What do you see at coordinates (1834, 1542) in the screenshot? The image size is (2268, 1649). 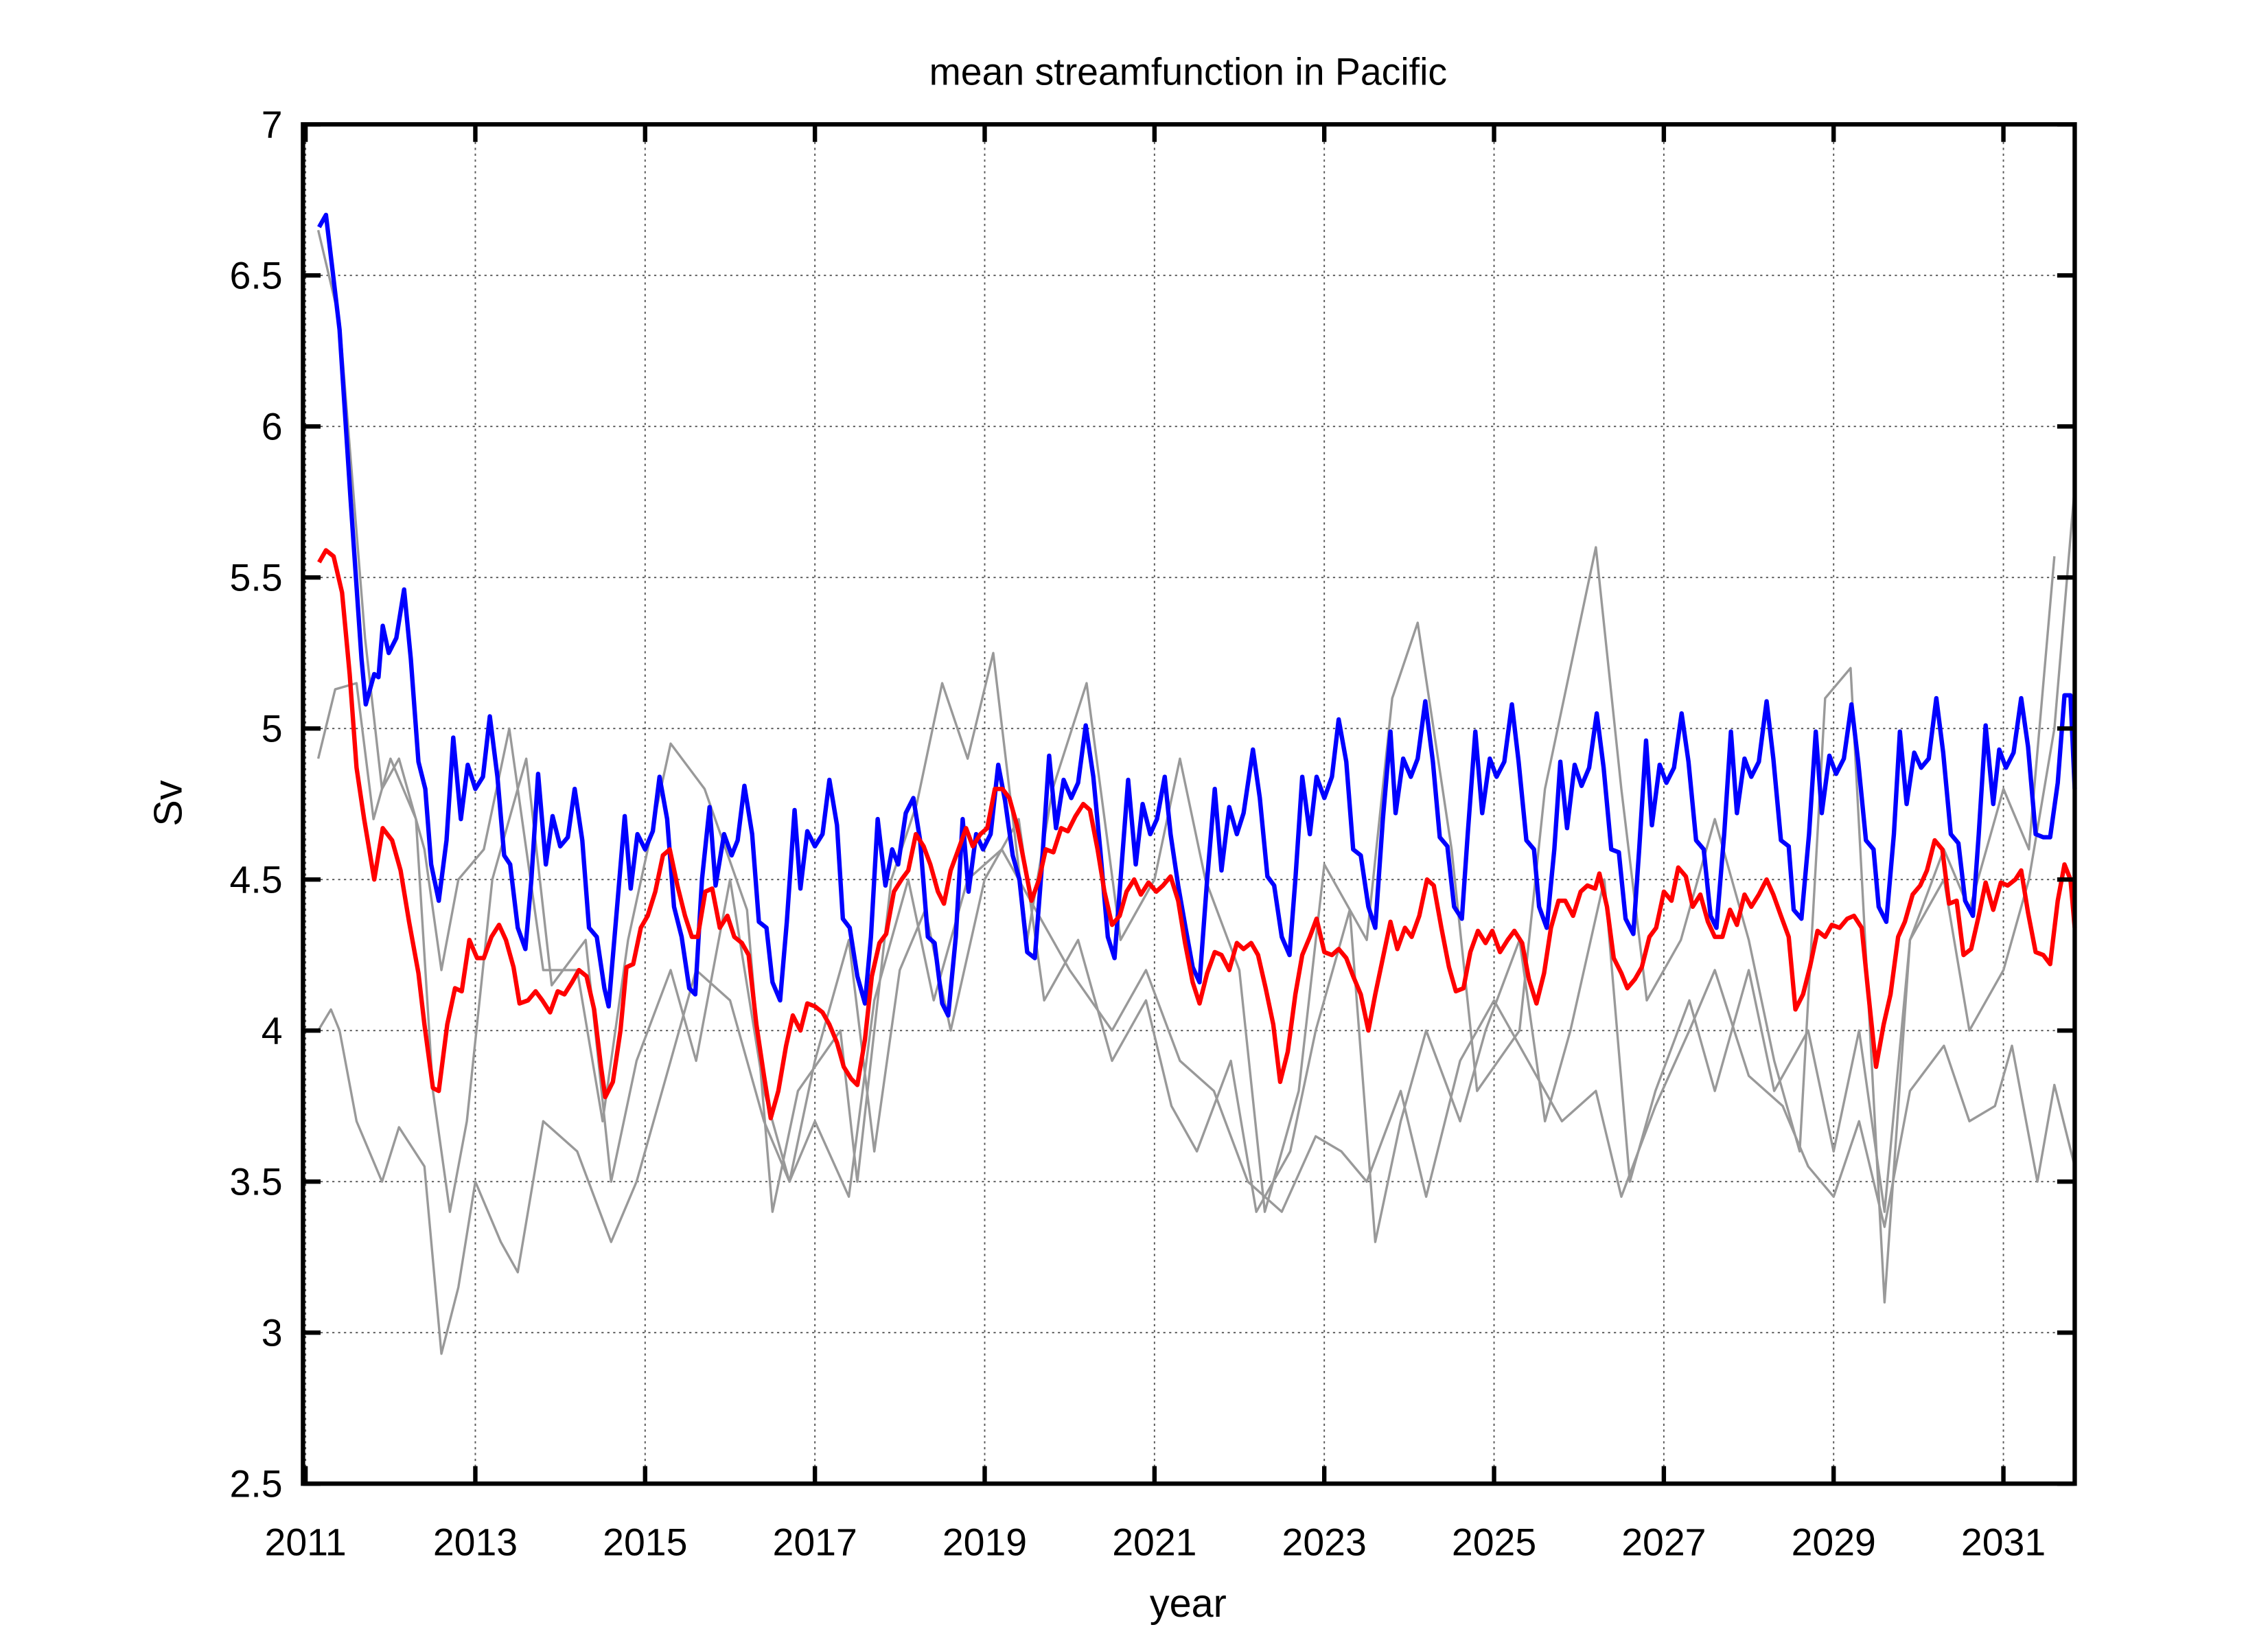 I see `x-tick-label: 2029` at bounding box center [1834, 1542].